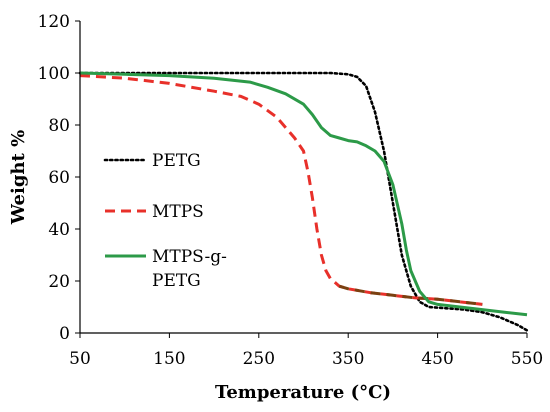 Image resolution: width=550 pixels, height=412 pixels. What do you see at coordinates (54, 74) in the screenshot?
I see `y-tick-label: 100` at bounding box center [54, 74].